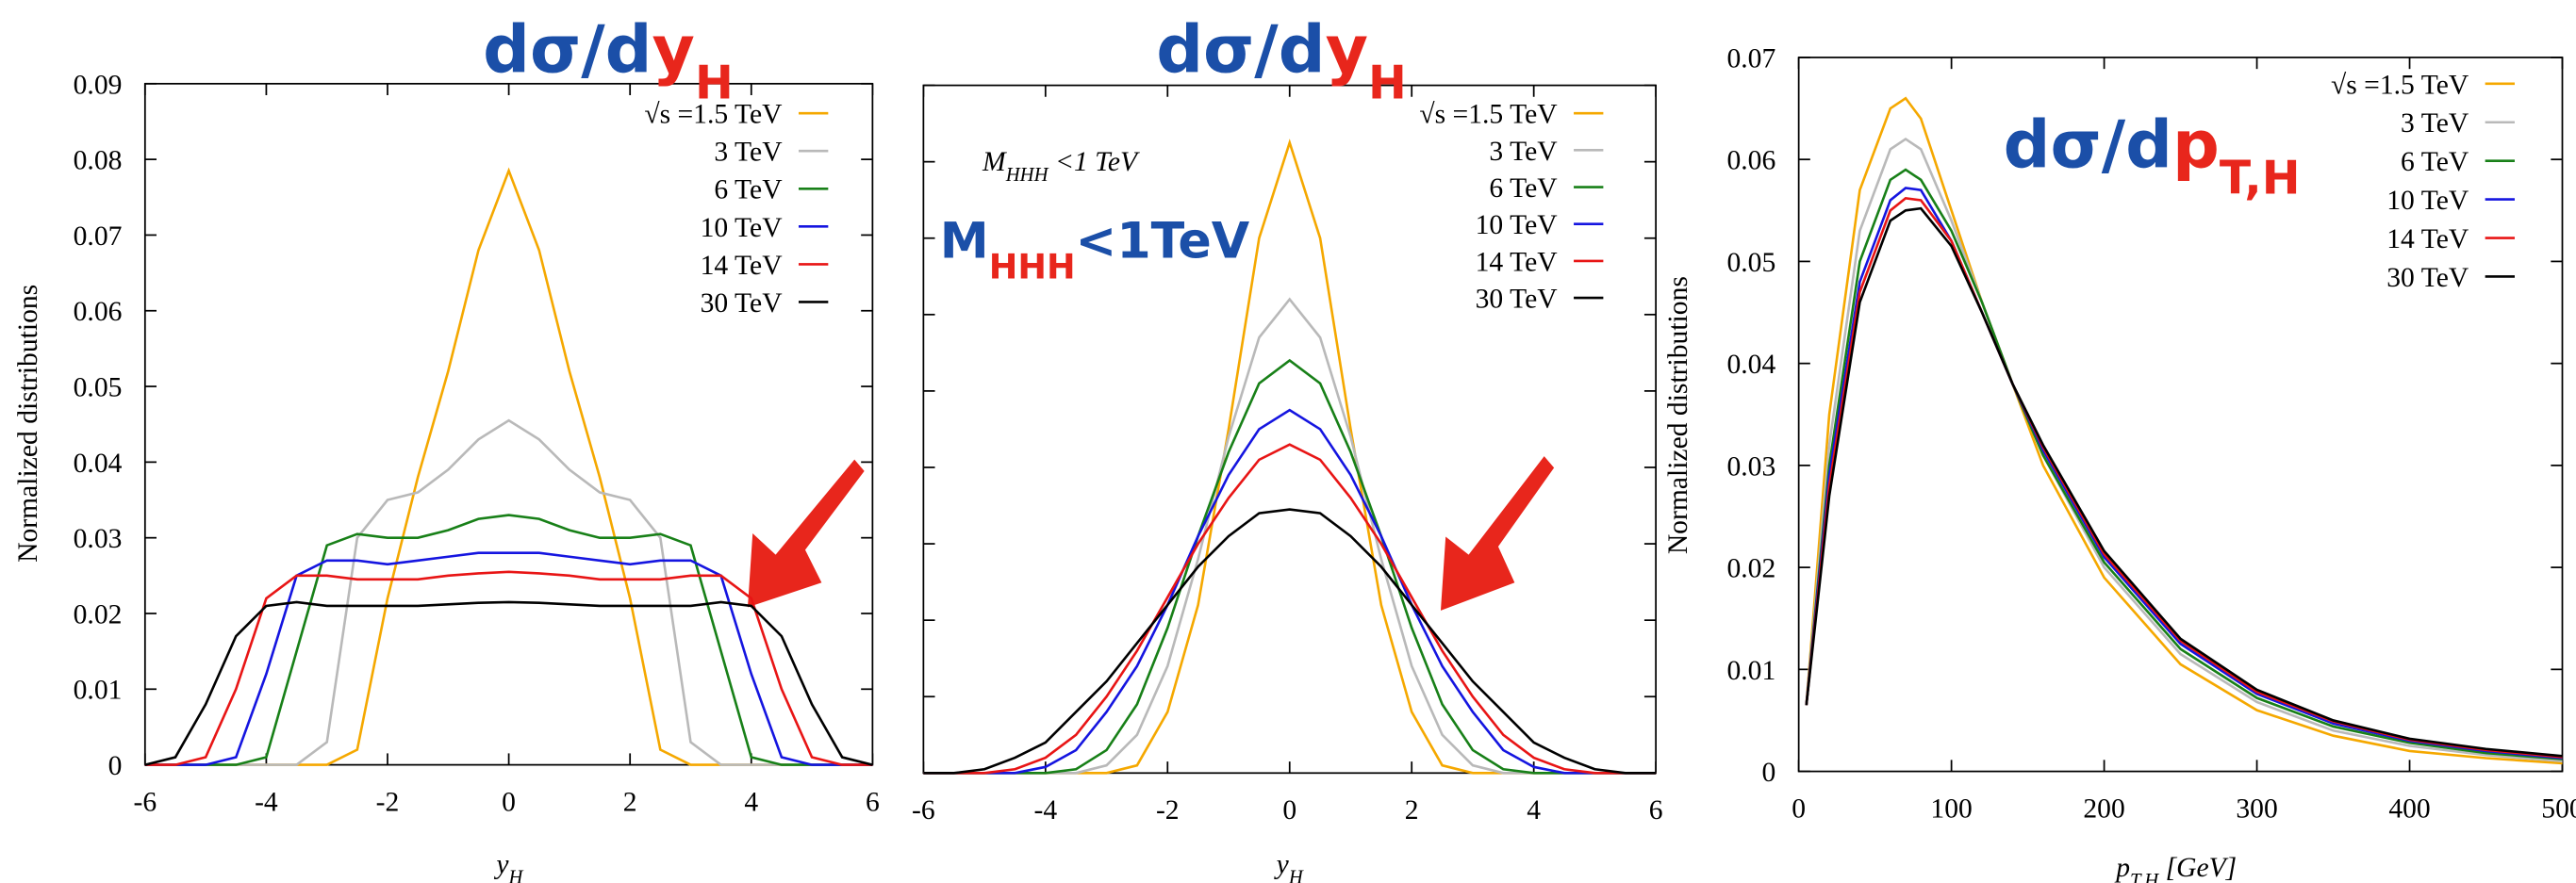 The width and height of the screenshot is (2576, 883). Describe the element at coordinates (1094, 162) in the screenshot. I see `text-part: <1 TeV` at that location.